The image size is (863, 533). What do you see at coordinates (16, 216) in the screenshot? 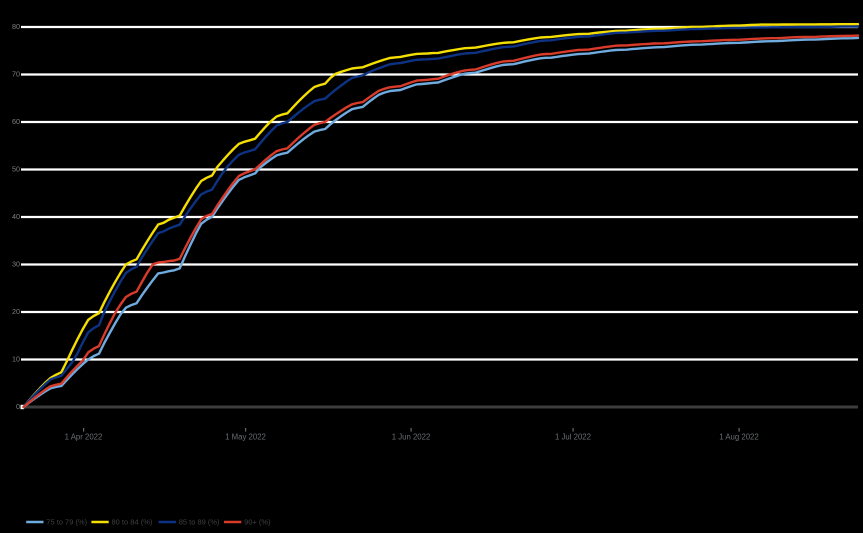
I see `svg-text: 40` at bounding box center [16, 216].